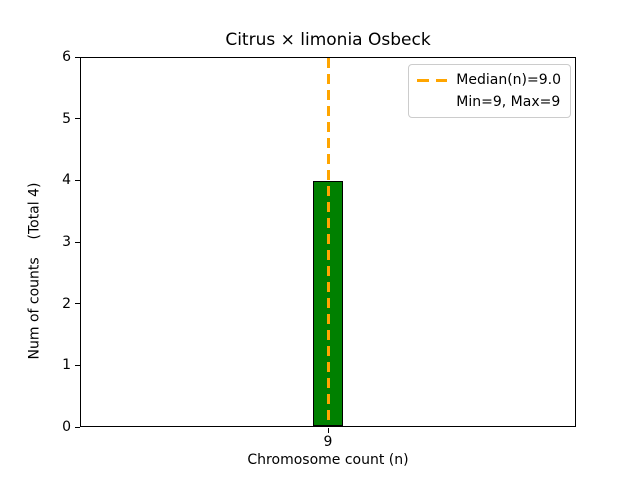 This screenshot has height=480, width=640. Describe the element at coordinates (66, 303) in the screenshot. I see `y-tick-label: 2` at that location.